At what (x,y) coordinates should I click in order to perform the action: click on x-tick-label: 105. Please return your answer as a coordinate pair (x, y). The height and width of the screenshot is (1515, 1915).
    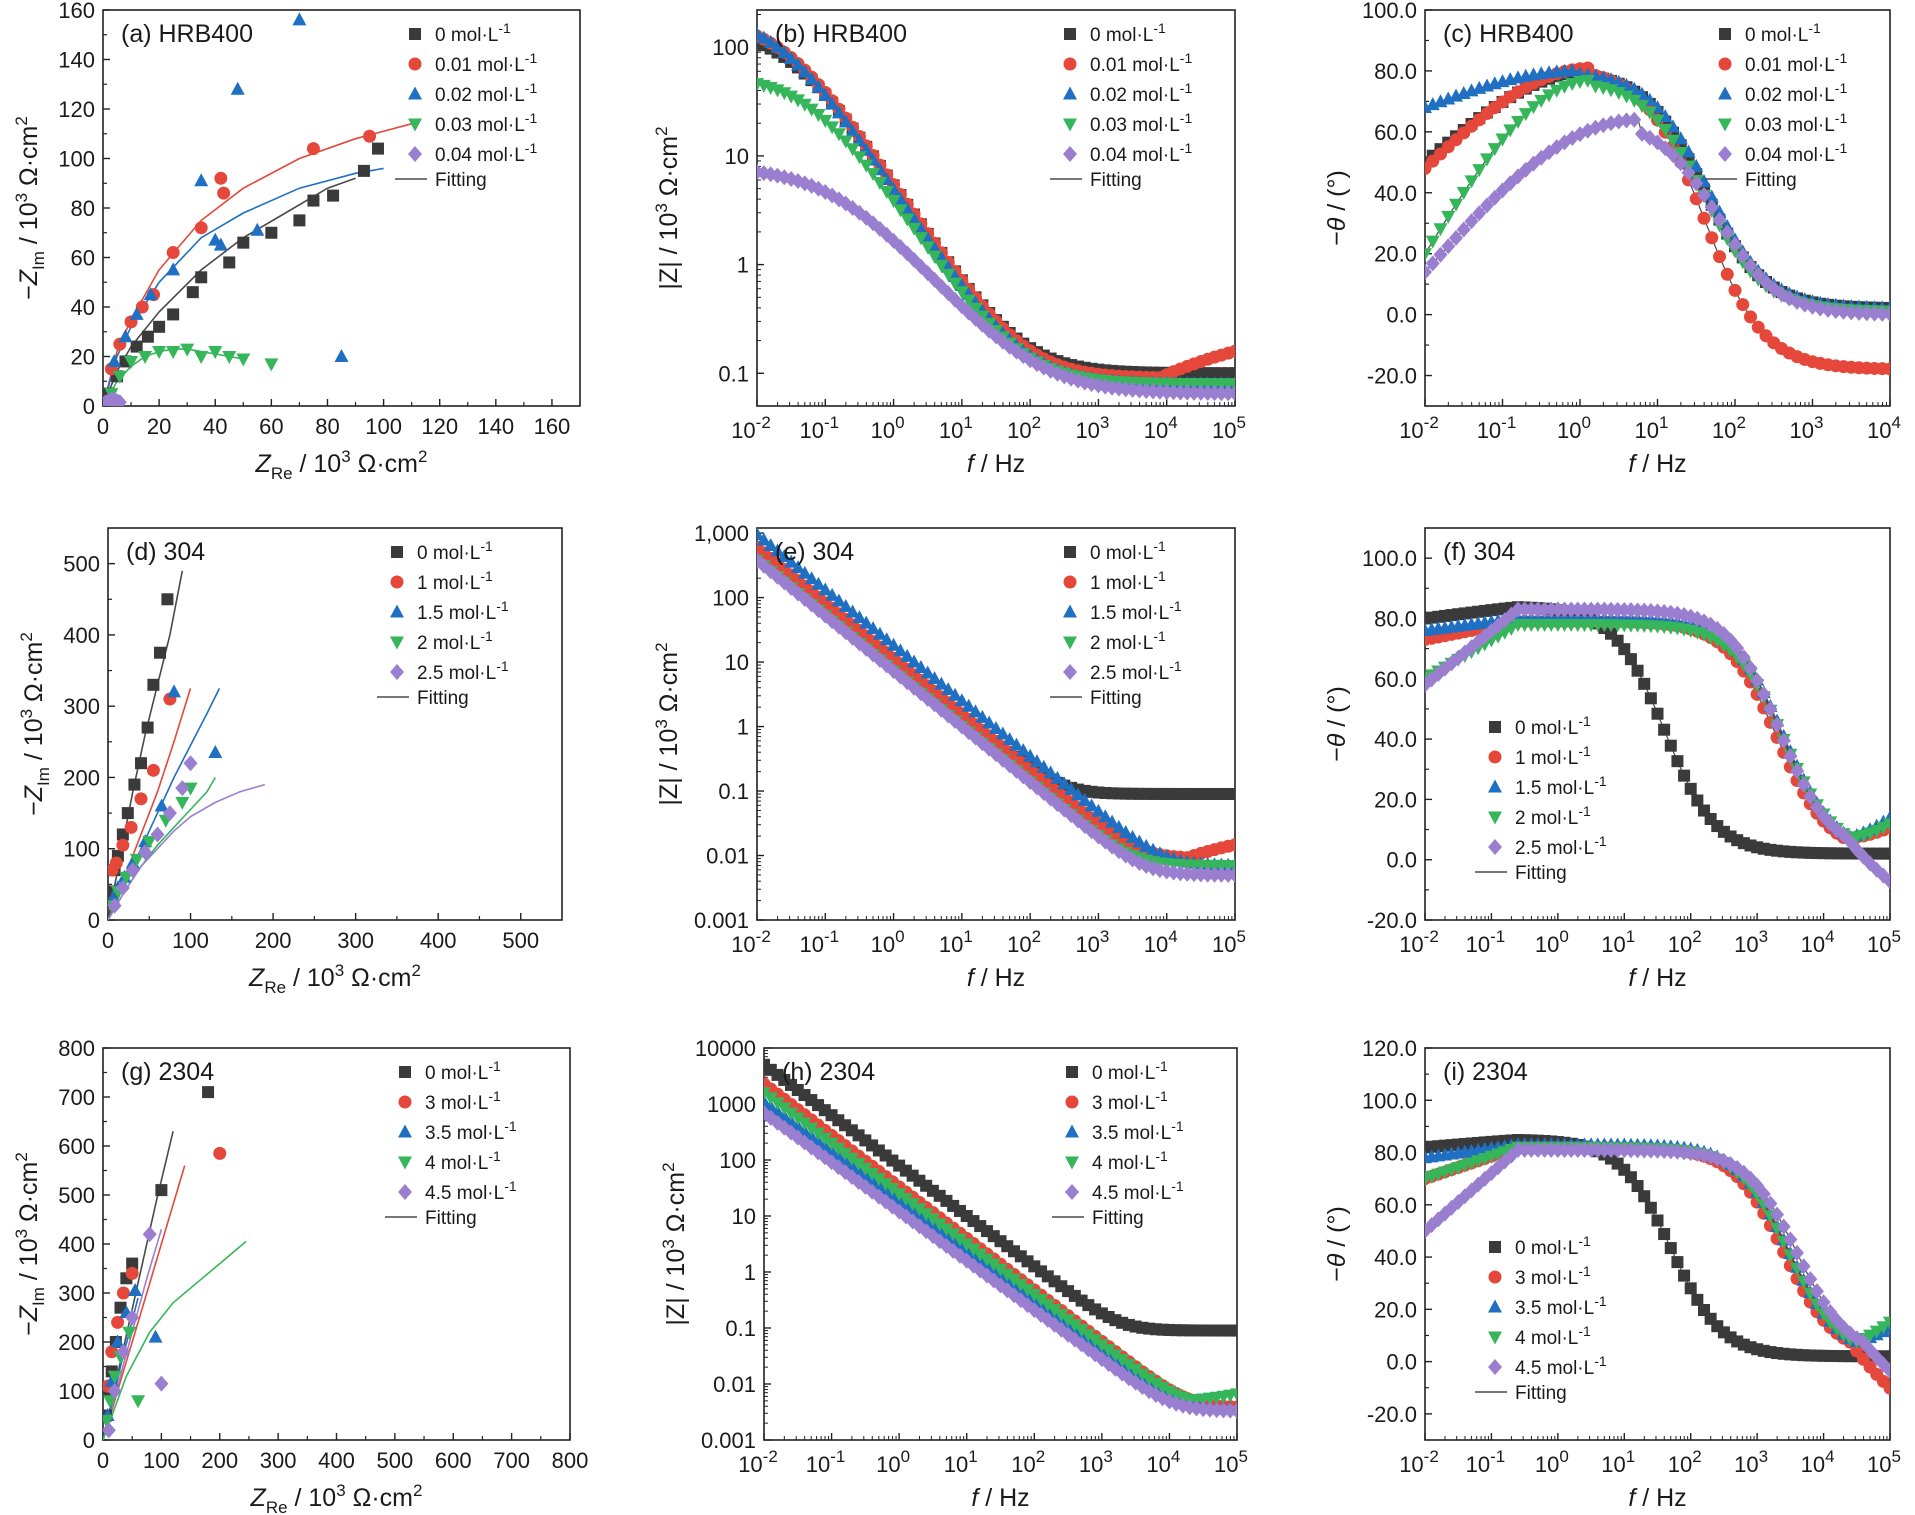
    Looking at the image, I should click on (1231, 1462).